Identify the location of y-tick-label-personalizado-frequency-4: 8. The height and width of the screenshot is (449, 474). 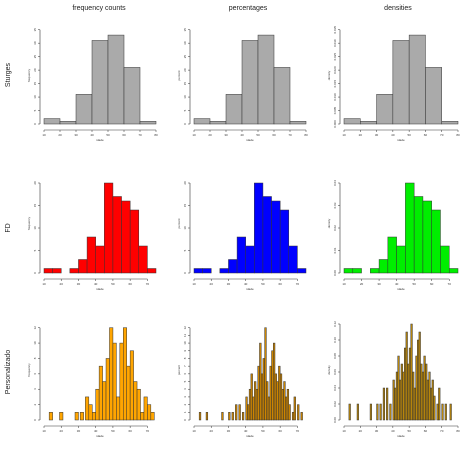
(35, 358).